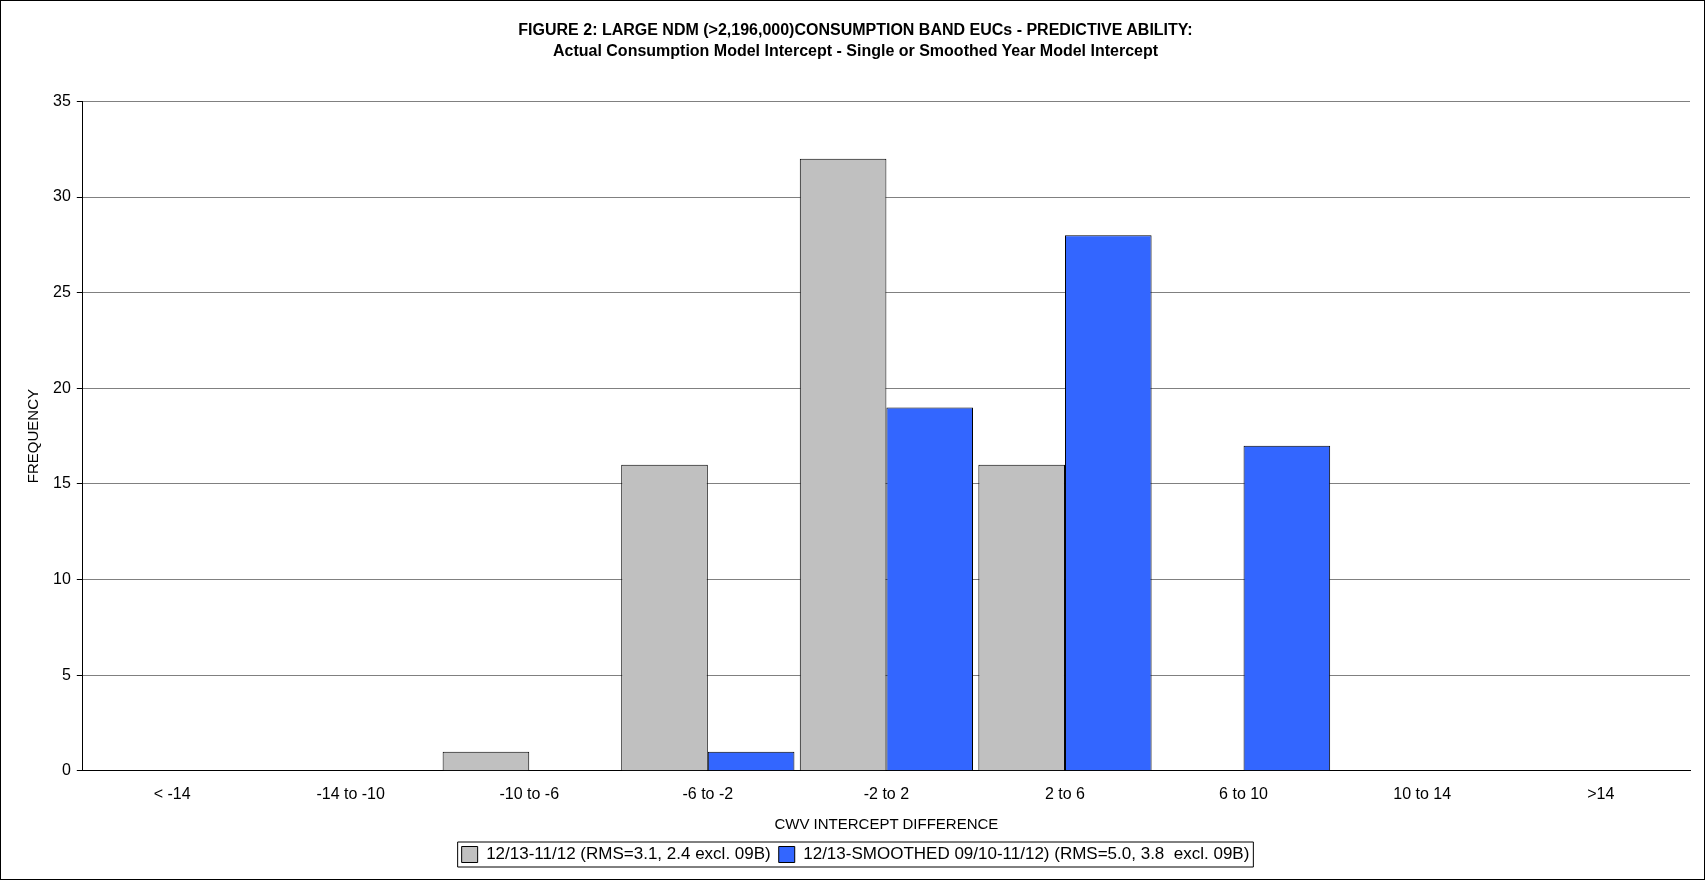 This screenshot has height=880, width=1705. What do you see at coordinates (62, 100) in the screenshot?
I see `y-tick-label: 35` at bounding box center [62, 100].